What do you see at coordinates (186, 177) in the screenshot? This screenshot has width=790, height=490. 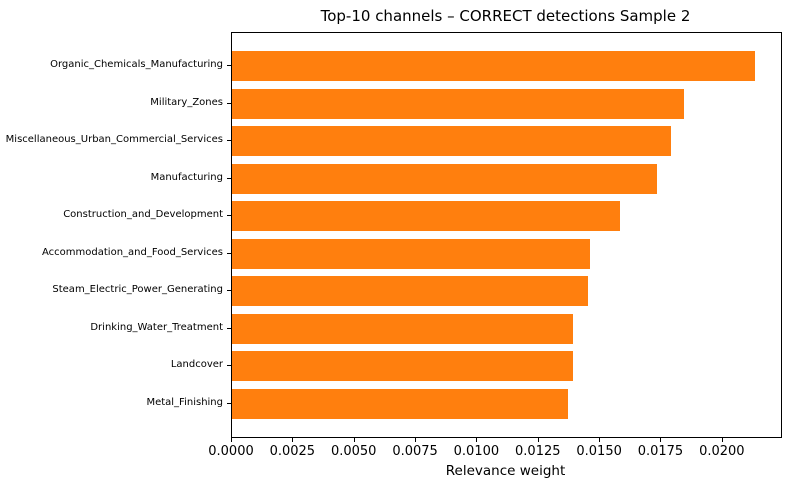 I see `y-tick-label: Manufacturing` at bounding box center [186, 177].